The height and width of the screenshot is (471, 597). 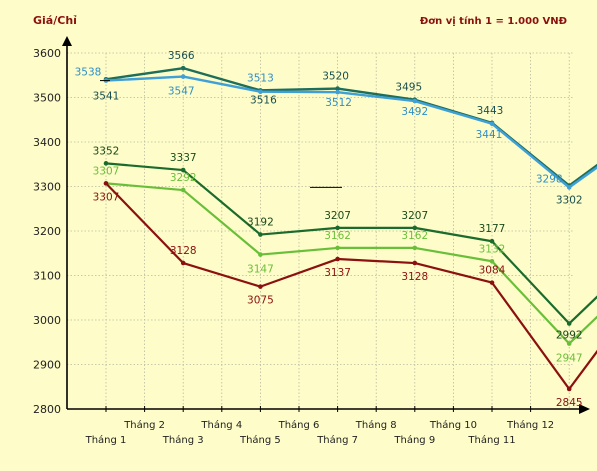 I want to click on unit-note: Đơn vị tính 1 = 1.000 VNĐ, so click(x=493, y=21).